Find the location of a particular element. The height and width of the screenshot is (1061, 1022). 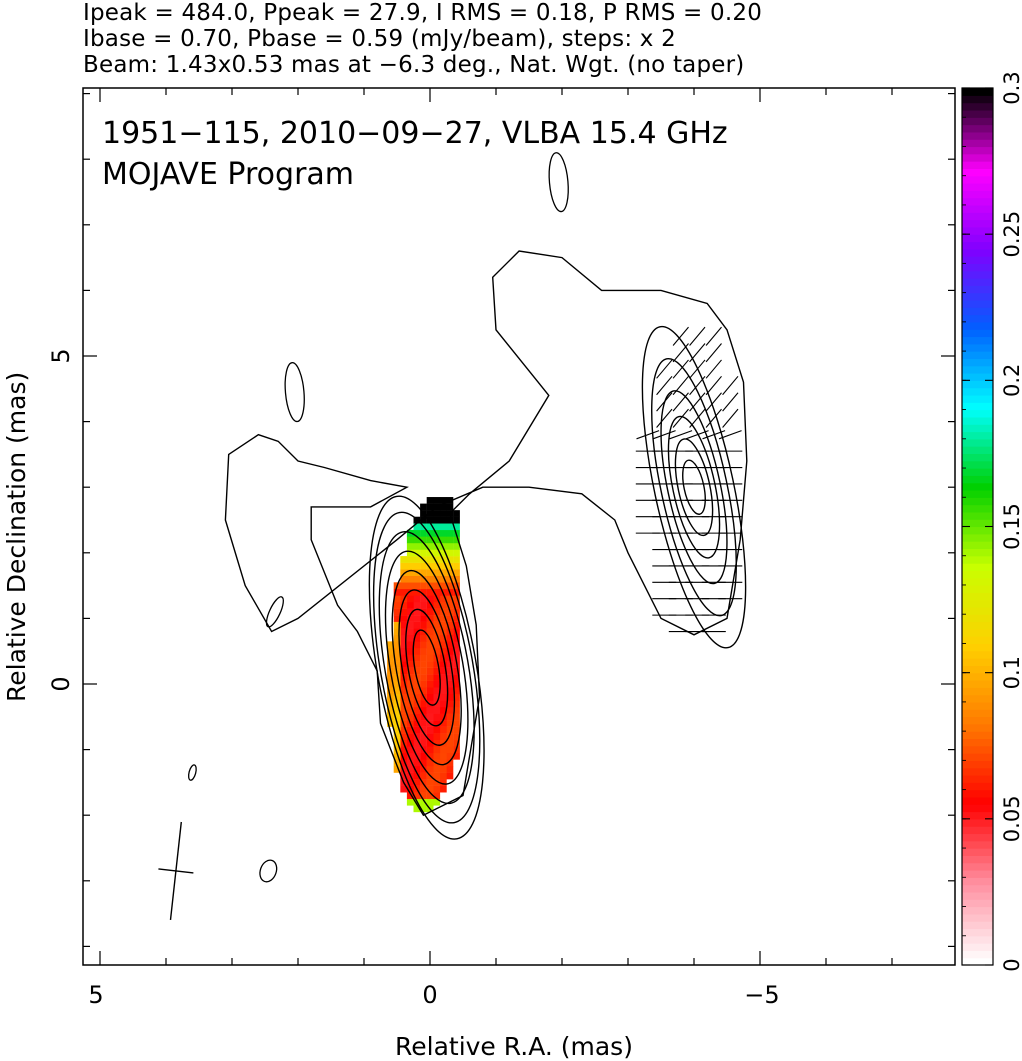

chart-subtitle: MOJAVE Program is located at coordinates (228, 174).